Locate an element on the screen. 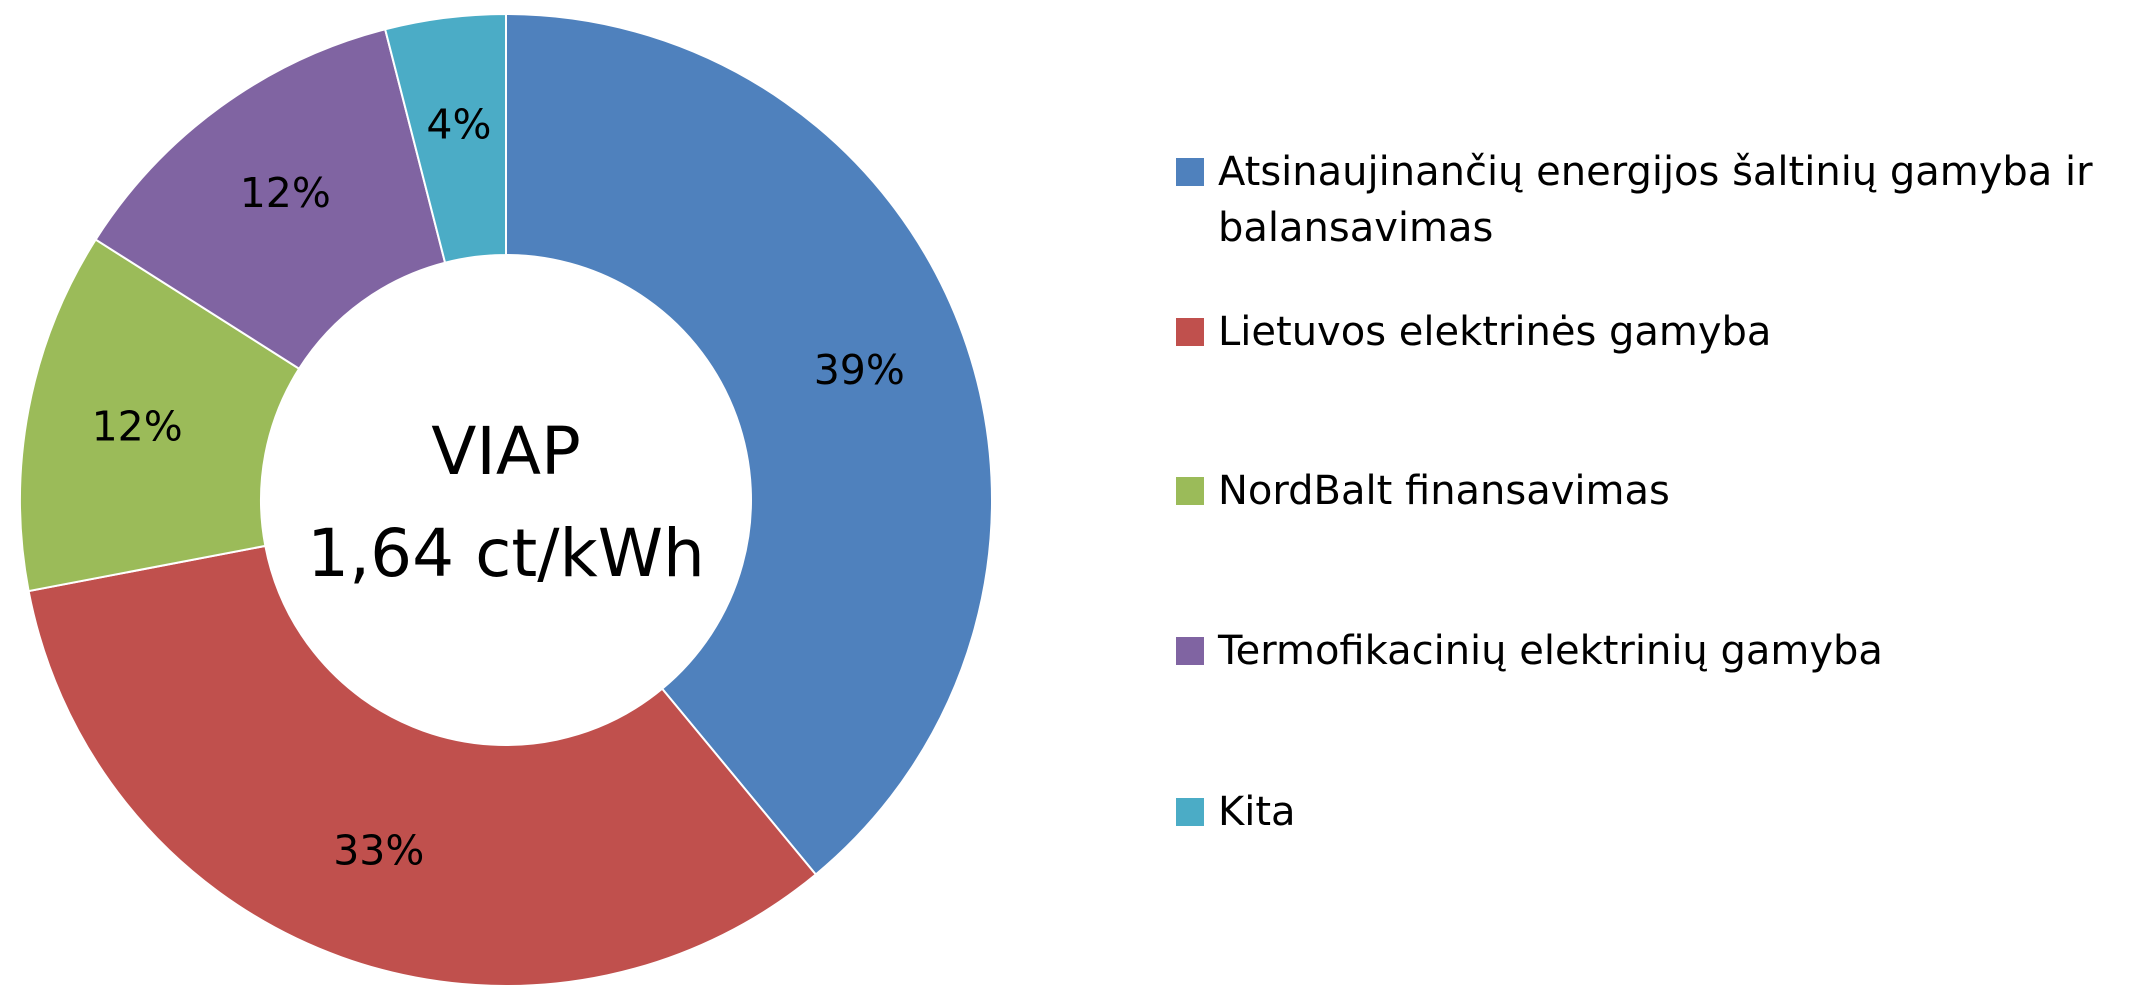 This screenshot has width=2150, height=988. legend-item: Termofikacinių elektrinių gamyba is located at coordinates (1656, 651).